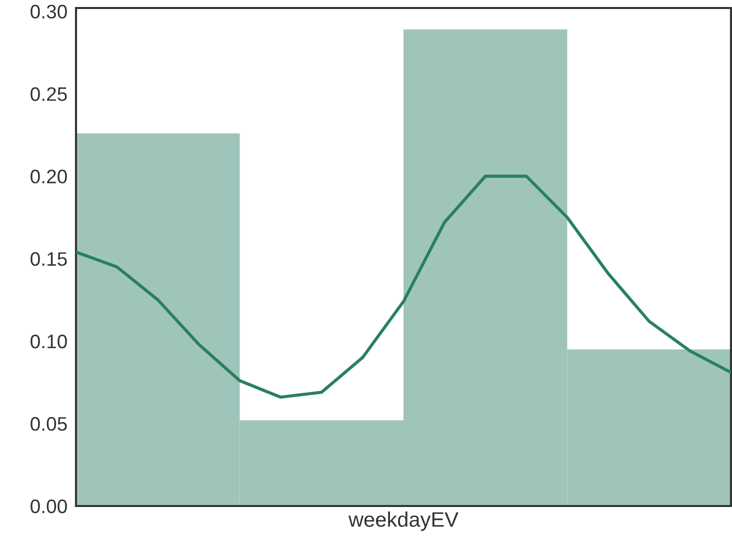 The height and width of the screenshot is (541, 732). I want to click on y-tick-label: 0.15, so click(48, 259).